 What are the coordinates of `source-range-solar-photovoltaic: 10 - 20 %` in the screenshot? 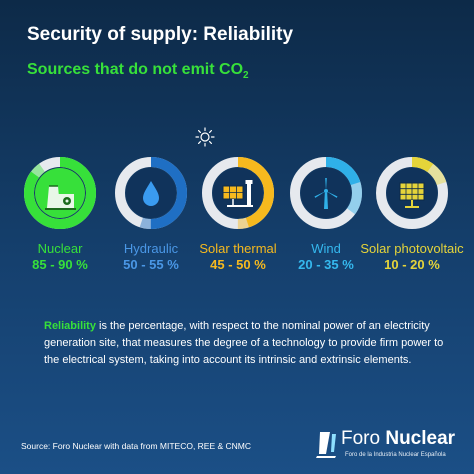 It's located at (412, 264).